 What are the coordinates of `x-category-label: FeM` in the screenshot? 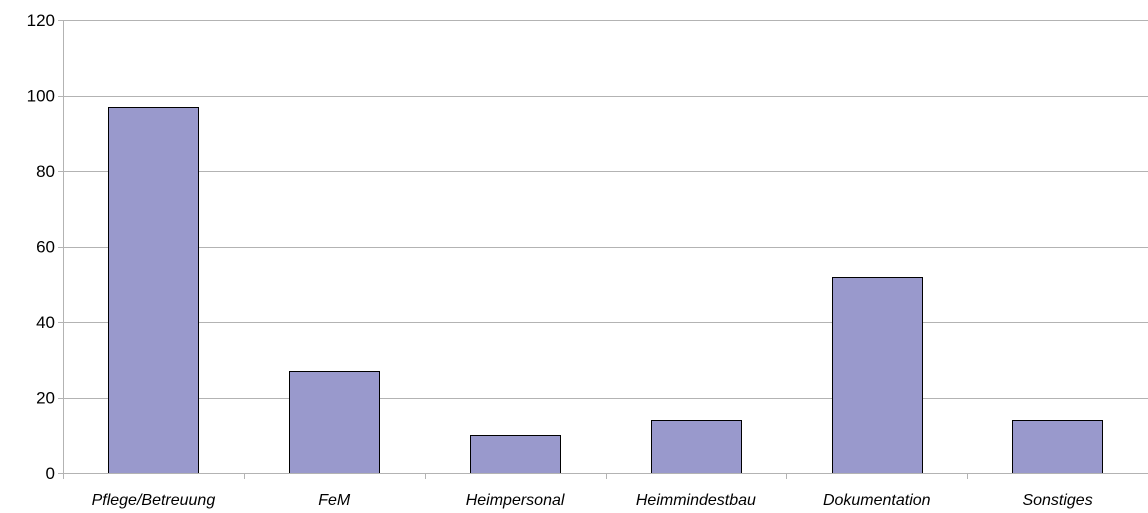 It's located at (334, 500).